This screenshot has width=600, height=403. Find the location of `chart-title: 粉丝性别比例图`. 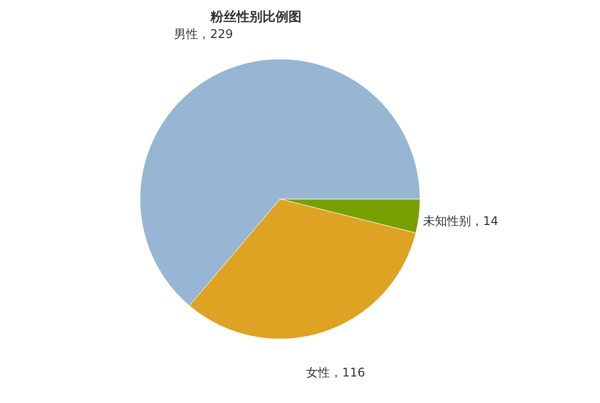

chart-title: 粉丝性别比例图 is located at coordinates (256, 16).